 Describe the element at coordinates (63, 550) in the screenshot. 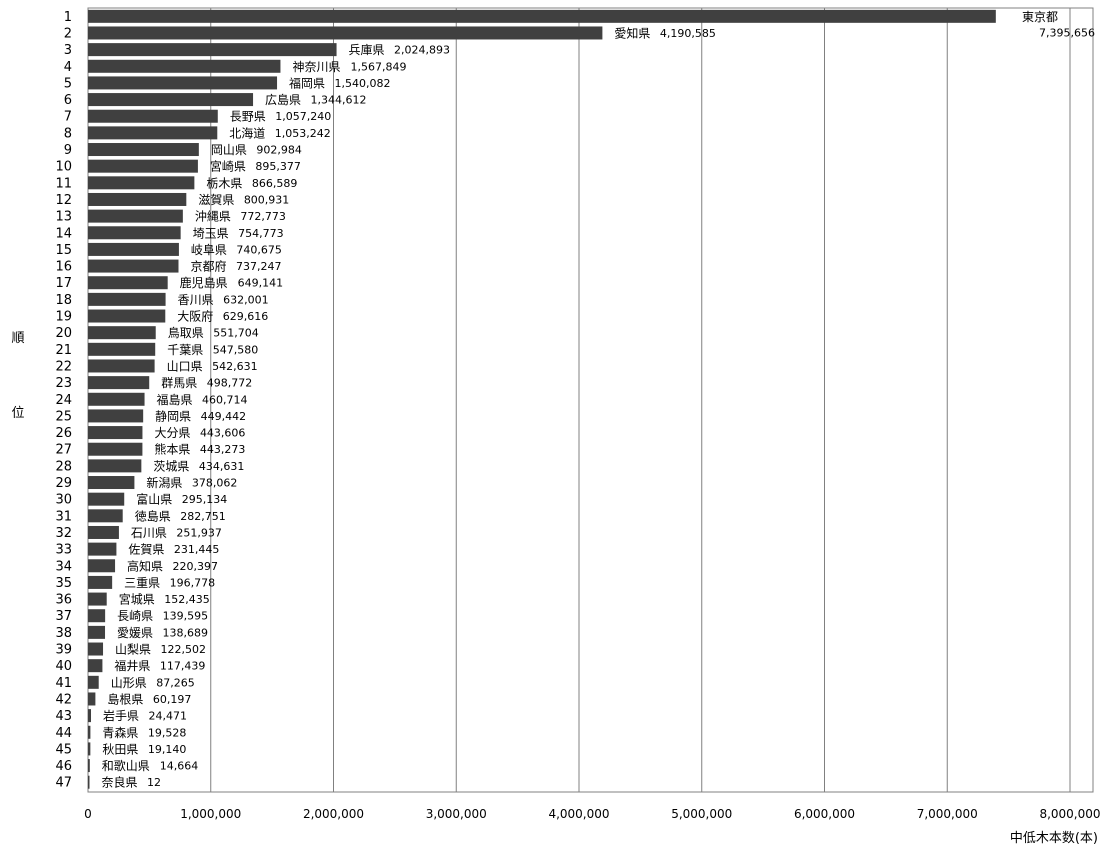

I see `rank-label: 33` at that location.